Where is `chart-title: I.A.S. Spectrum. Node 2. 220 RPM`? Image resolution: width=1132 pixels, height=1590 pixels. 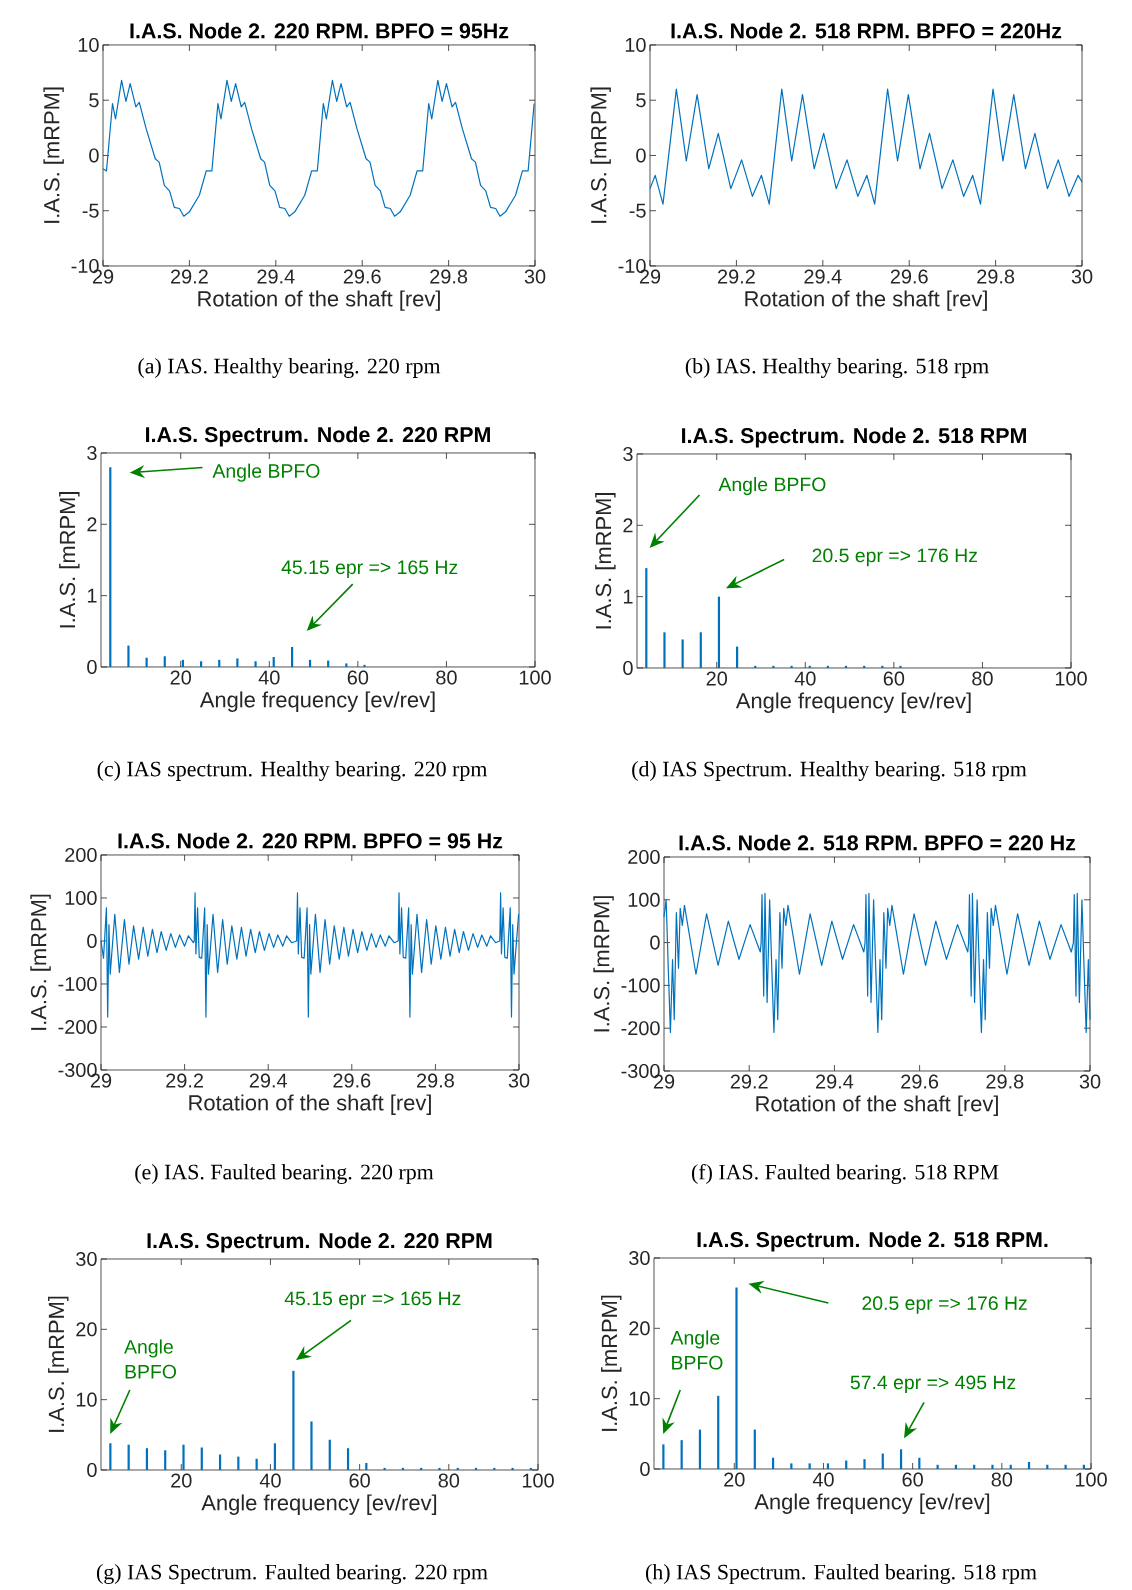 chart-title: I.A.S. Spectrum. Node 2. 220 RPM is located at coordinates (318, 436).